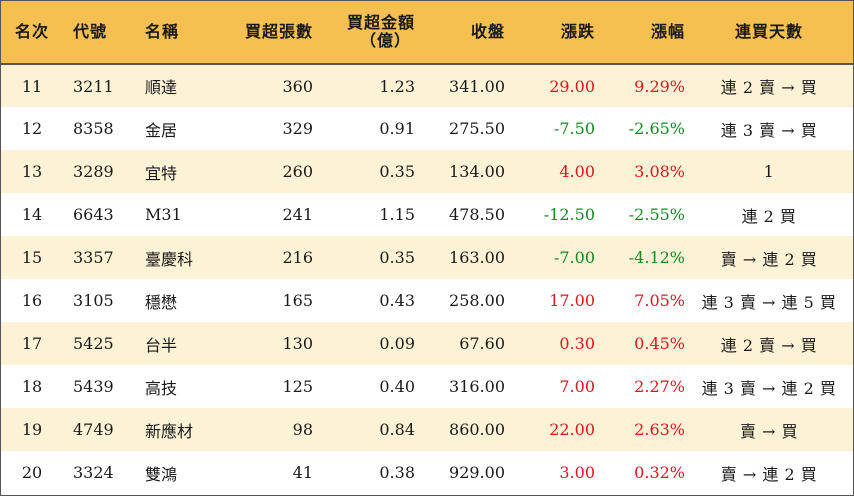 Image resolution: width=854 pixels, height=496 pixels. What do you see at coordinates (93, 86) in the screenshot?
I see `code-cell: 3211` at bounding box center [93, 86].